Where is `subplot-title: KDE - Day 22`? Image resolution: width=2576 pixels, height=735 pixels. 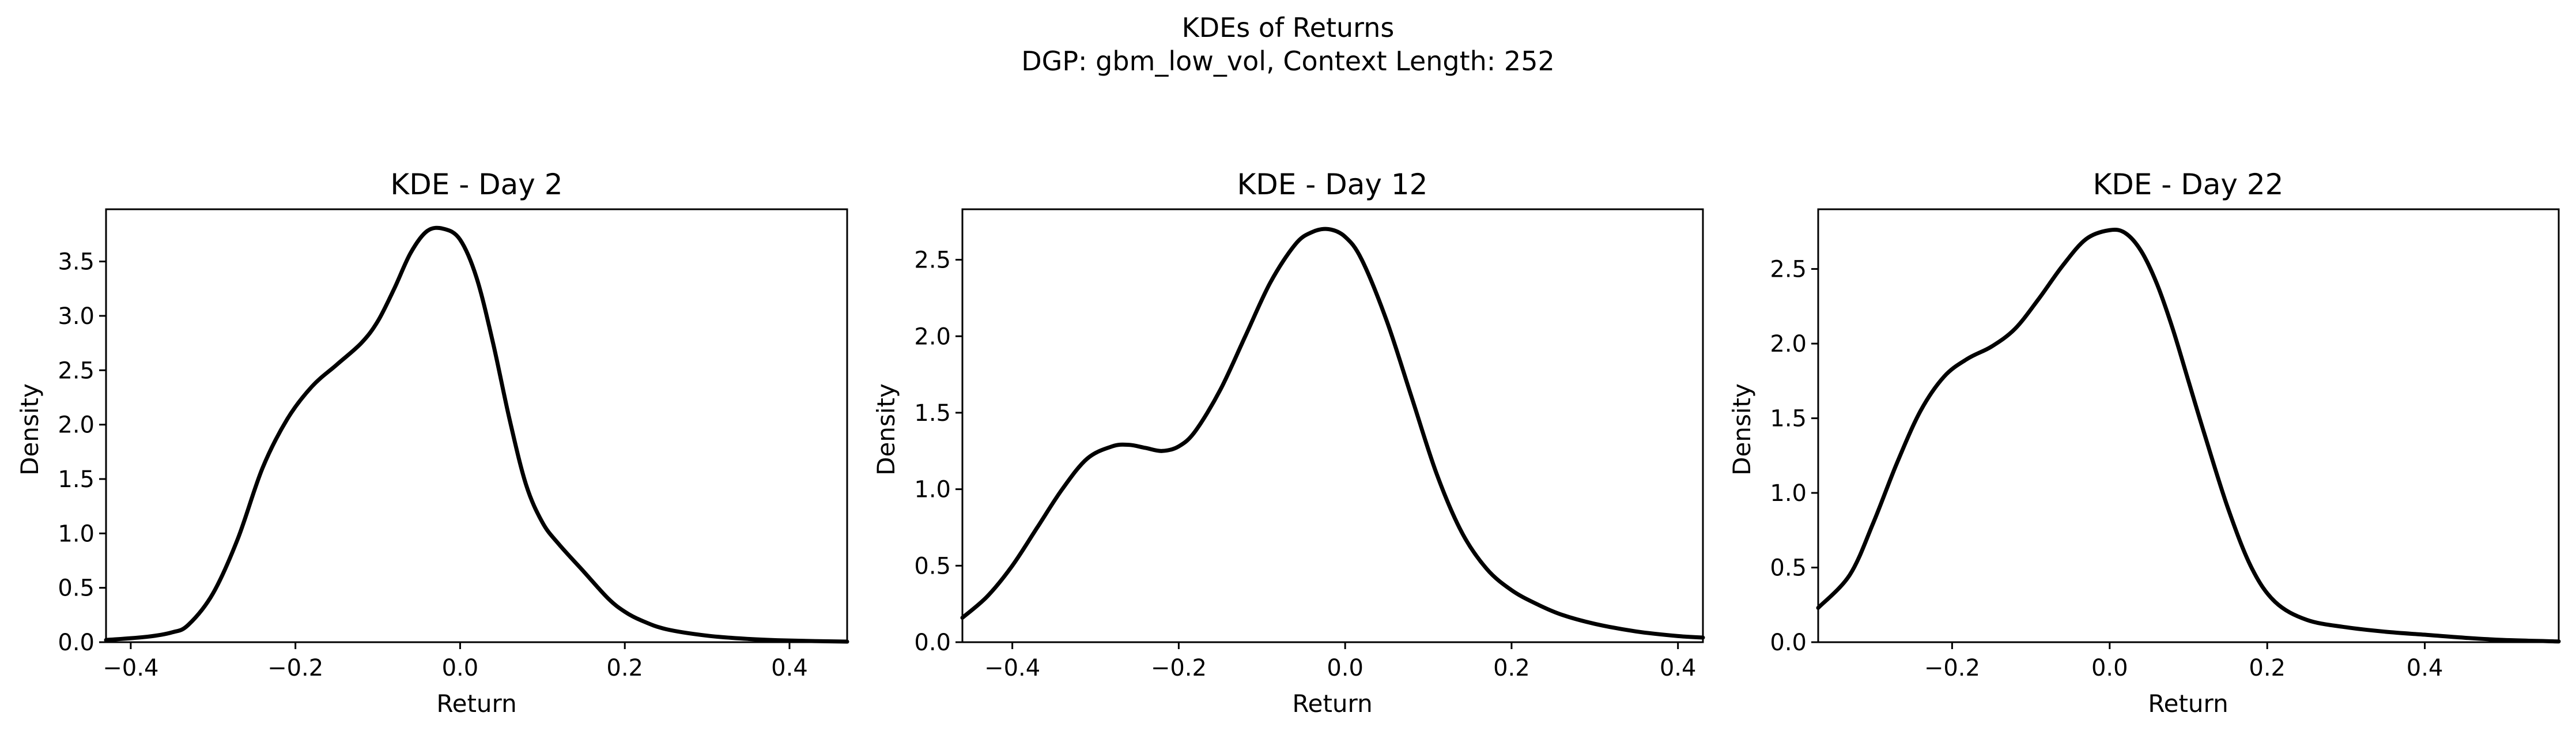 subplot-title: KDE - Day 22 is located at coordinates (2188, 184).